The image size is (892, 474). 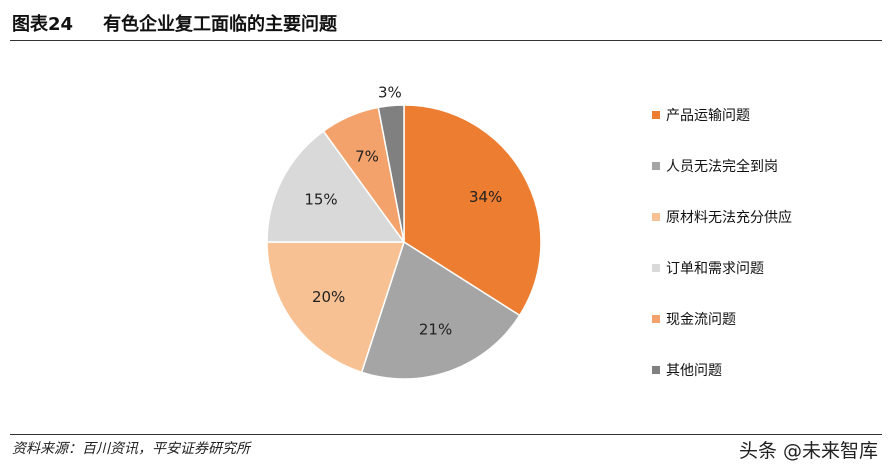 What do you see at coordinates (701, 320) in the screenshot?
I see `legend-label: 现金流问题` at bounding box center [701, 320].